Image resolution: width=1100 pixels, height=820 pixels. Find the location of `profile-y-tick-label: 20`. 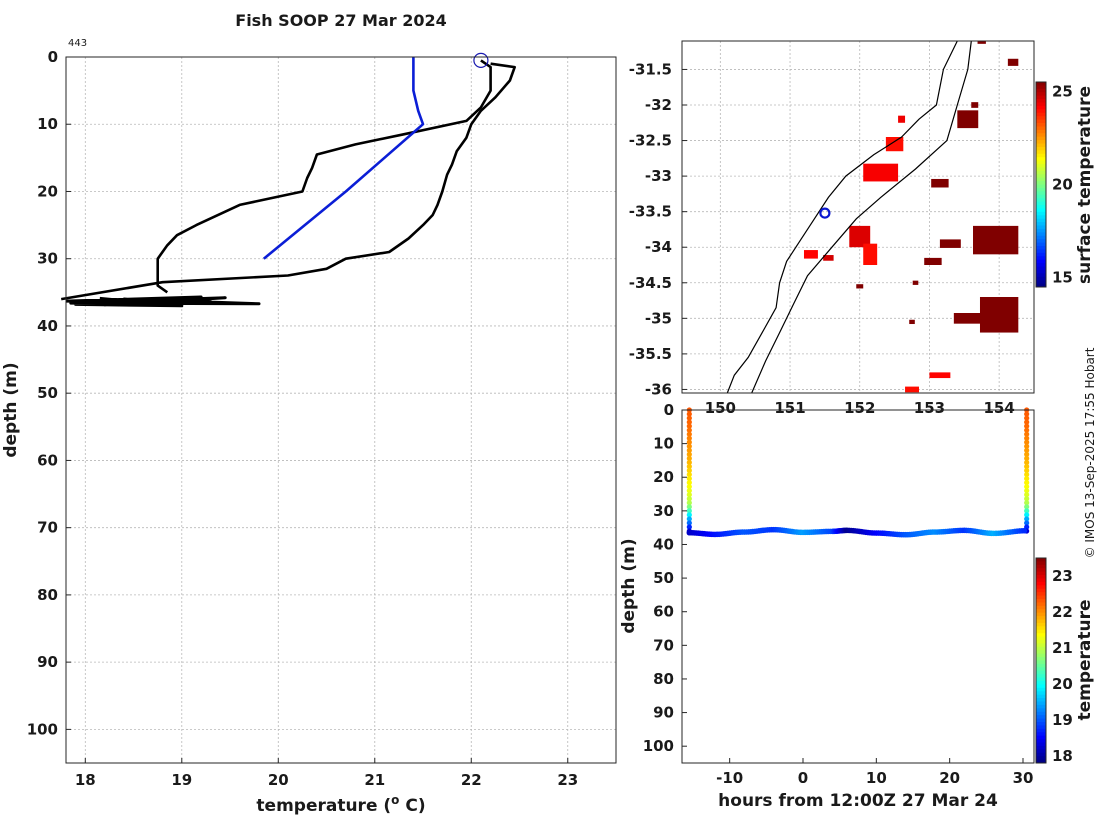

profile-y-tick-label: 20 is located at coordinates (47, 191).